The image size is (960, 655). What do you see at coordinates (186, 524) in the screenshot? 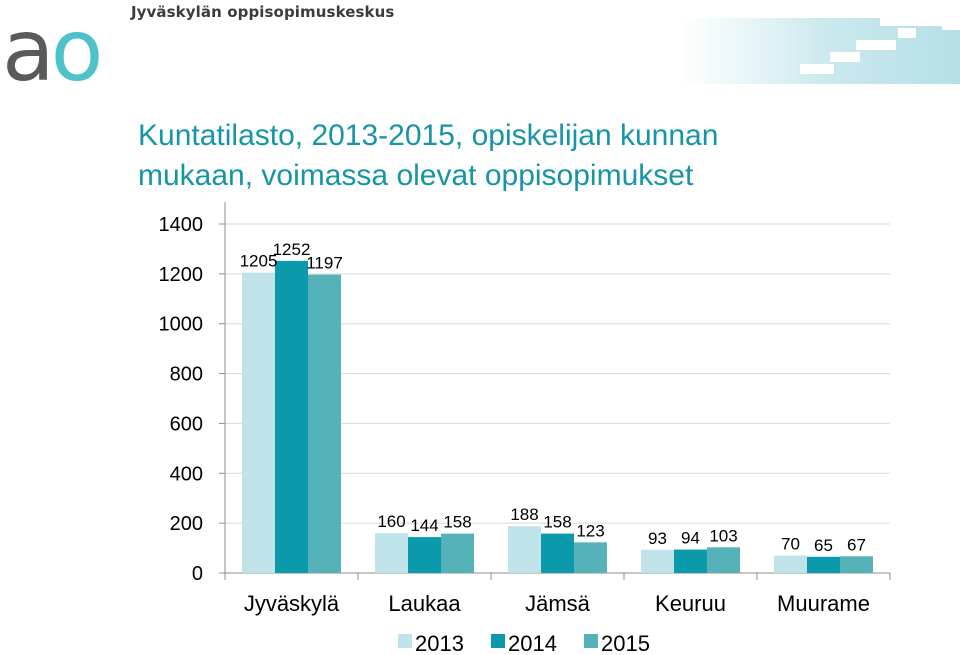
I see `y-tick-label: 200` at bounding box center [186, 524].